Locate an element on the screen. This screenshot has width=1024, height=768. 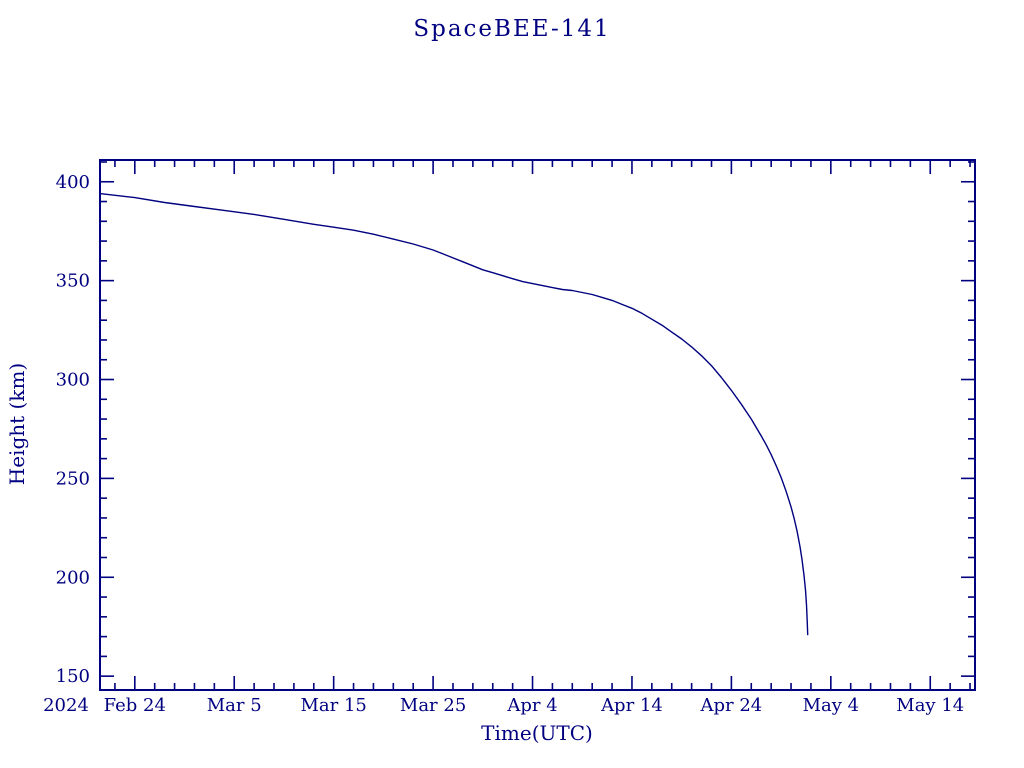
x-tick-label: Apr 14 is located at coordinates (631, 705).